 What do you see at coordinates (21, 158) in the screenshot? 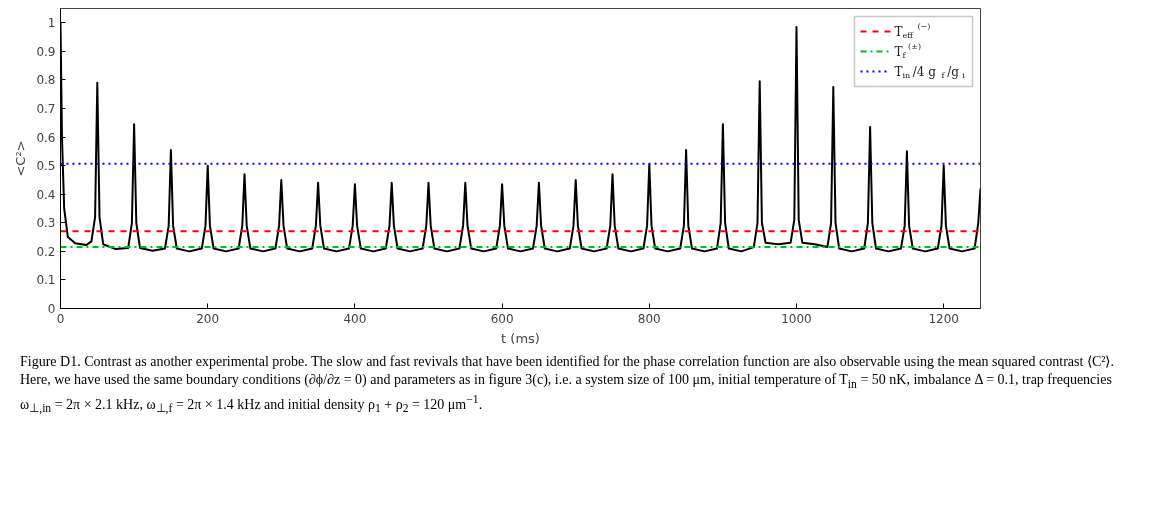
I see `y-axis-title: <C²>` at bounding box center [21, 158].